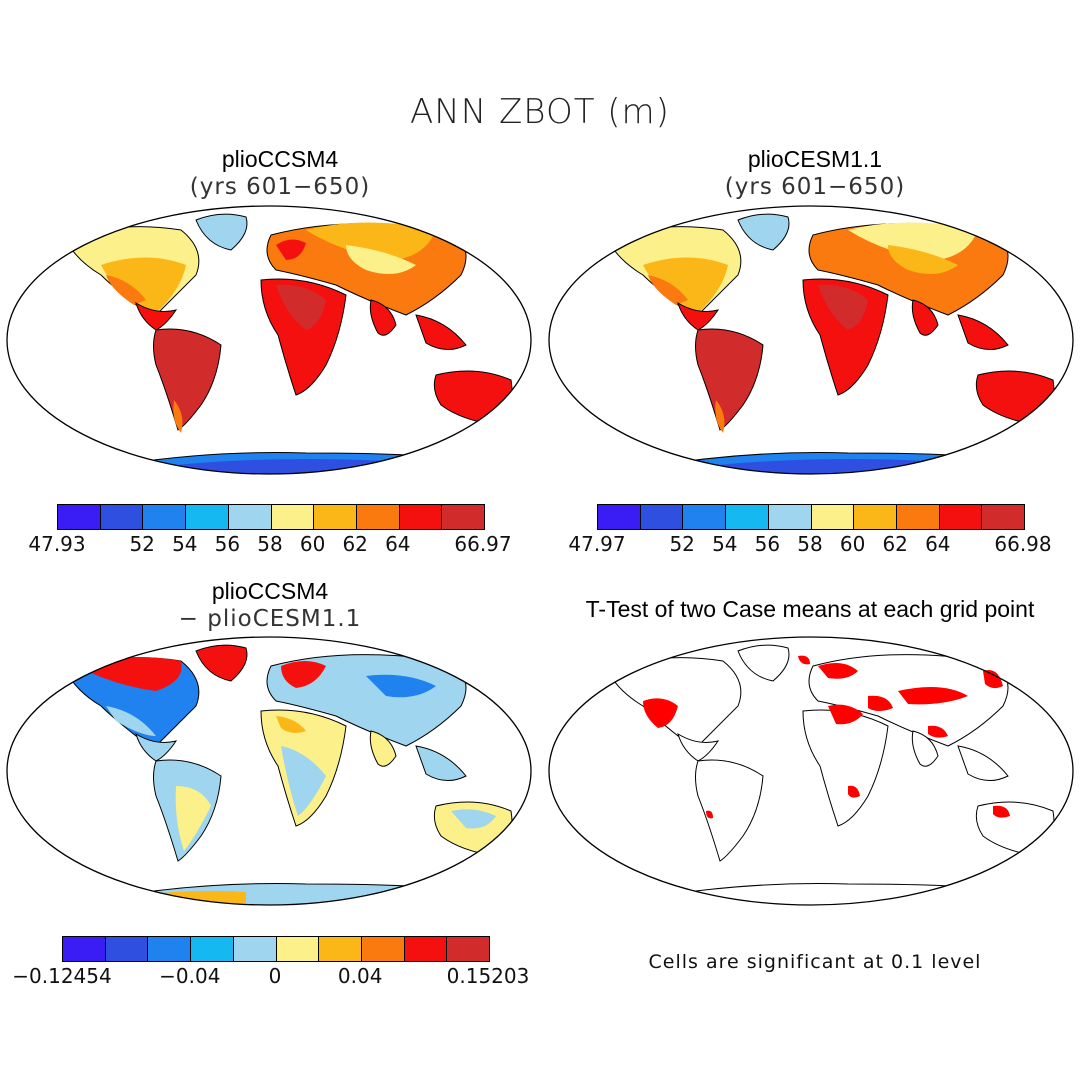 This screenshot has height=1080, width=1080. Describe the element at coordinates (275, 976) in the screenshot. I see `cb3-label-2: 0` at that location.